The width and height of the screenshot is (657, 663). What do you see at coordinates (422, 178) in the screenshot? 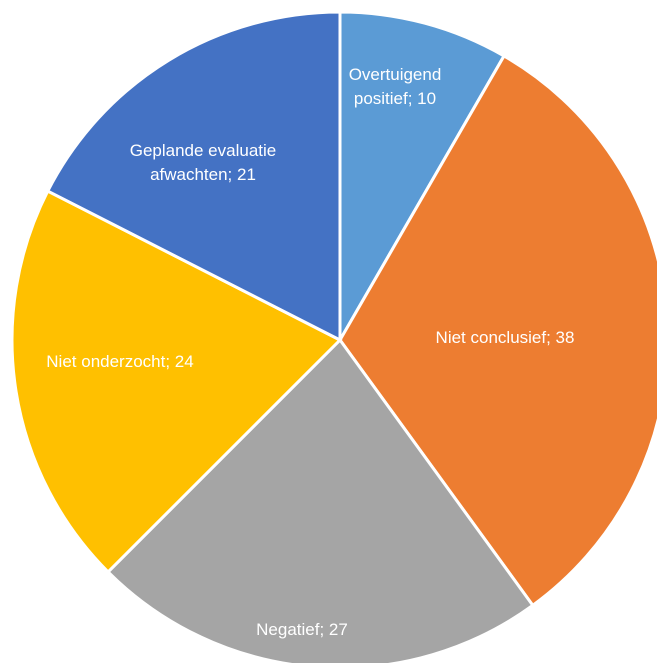
I see `pie-slice` at bounding box center [422, 178].